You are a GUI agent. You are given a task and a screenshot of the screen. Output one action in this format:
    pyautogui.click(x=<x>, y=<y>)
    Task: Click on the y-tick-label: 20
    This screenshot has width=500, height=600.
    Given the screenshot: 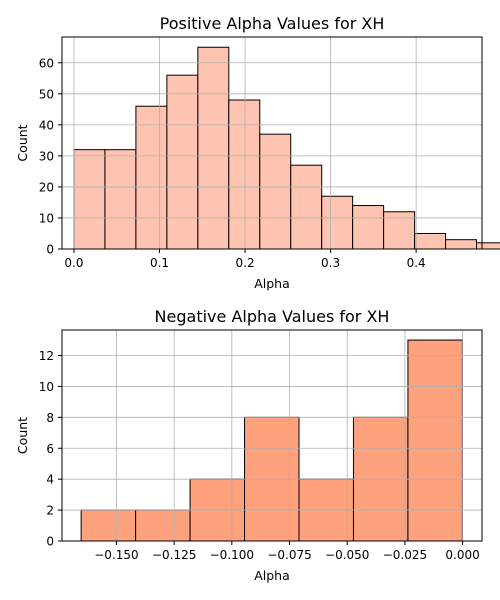 What is the action you would take?
    pyautogui.click(x=46, y=187)
    